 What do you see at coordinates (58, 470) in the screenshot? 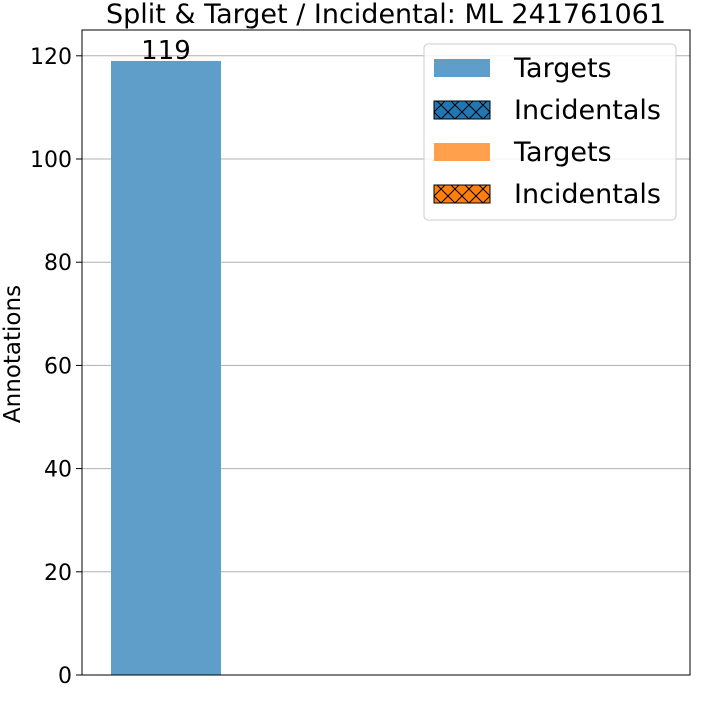
I see `y-tick-label: 40` at bounding box center [58, 470].